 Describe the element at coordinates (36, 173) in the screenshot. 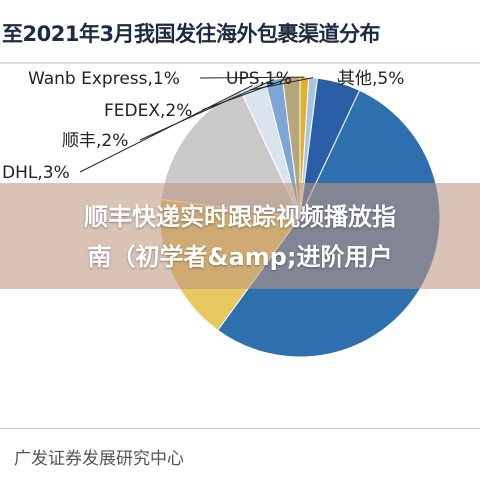

I see `slice-label: DHL,3%` at that location.